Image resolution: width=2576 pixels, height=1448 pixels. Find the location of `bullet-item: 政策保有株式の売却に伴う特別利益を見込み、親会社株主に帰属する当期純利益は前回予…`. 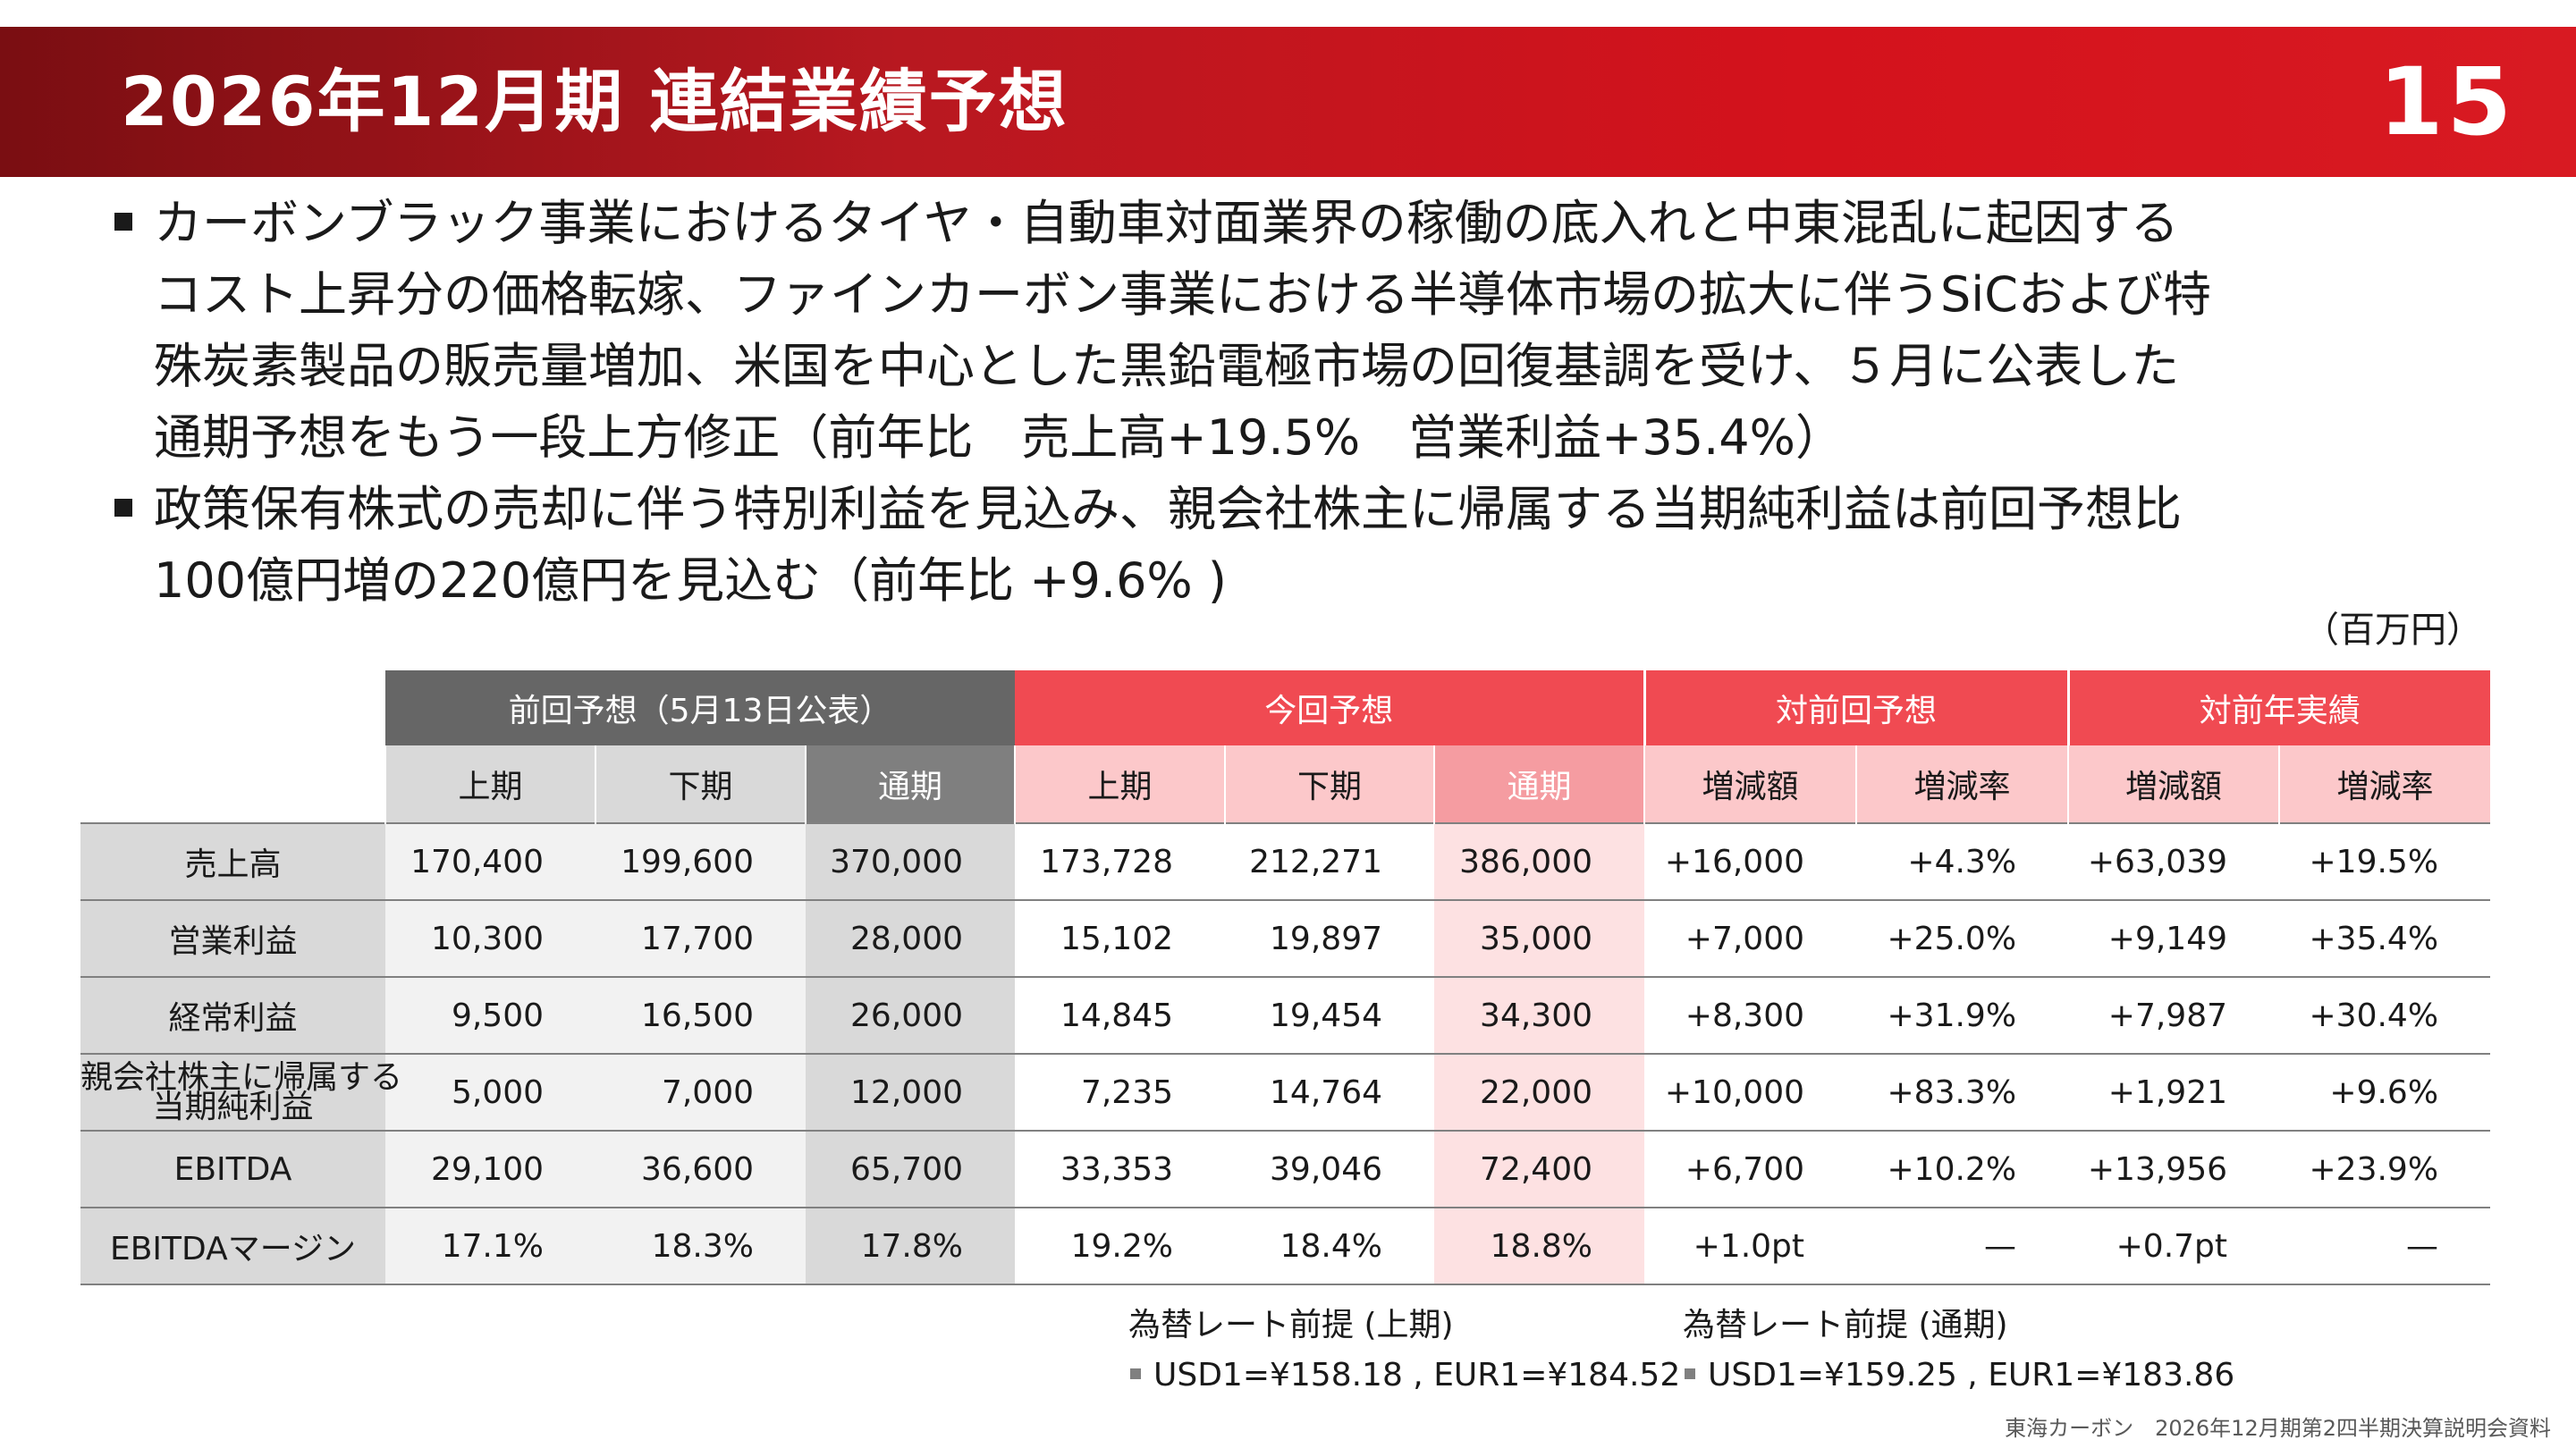

bullet-item: 政策保有株式の売却に伴う特別利益を見込み、親会社株主に帰属する当期純利益は前回予… is located at coordinates (1314, 545).